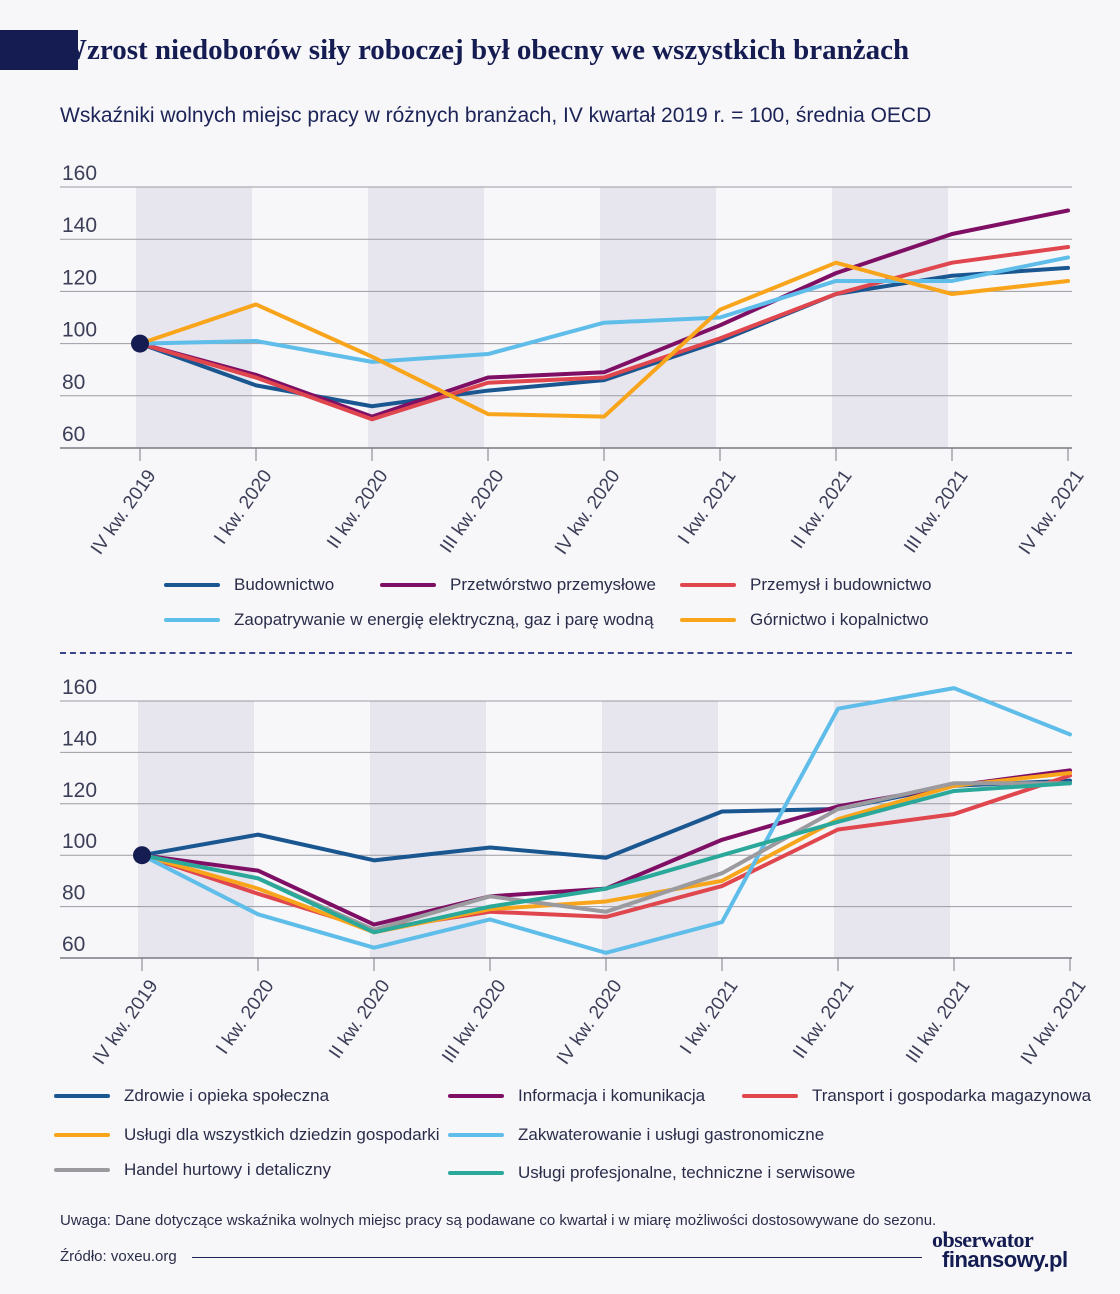 This screenshot has width=1120, height=1294. I want to click on legend-item: Handel hurtowy i detaliczny, so click(192, 1170).